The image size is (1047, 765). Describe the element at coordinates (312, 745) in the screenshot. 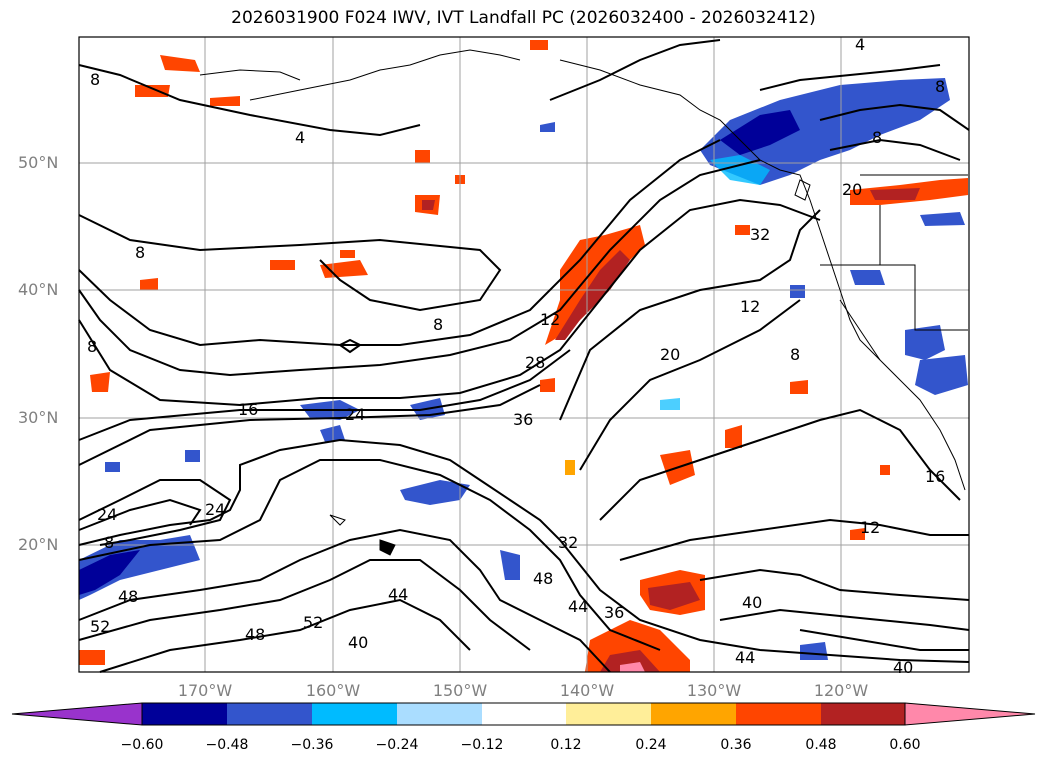

I see `colorbar-tick-label: −0.36` at that location.